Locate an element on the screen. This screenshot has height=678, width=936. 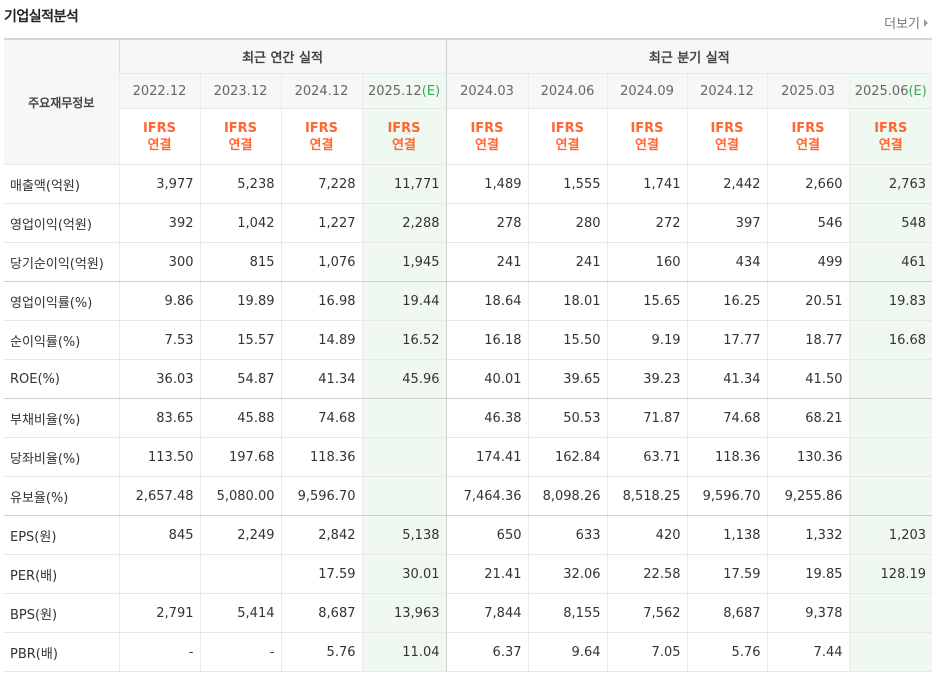
table-cell: 68.21 is located at coordinates (807, 418).